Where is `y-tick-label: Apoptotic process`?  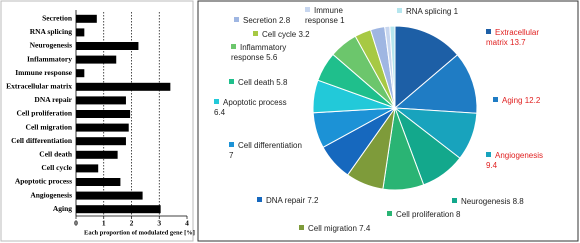 y-tick-label: Apoptotic process is located at coordinates (43, 181).